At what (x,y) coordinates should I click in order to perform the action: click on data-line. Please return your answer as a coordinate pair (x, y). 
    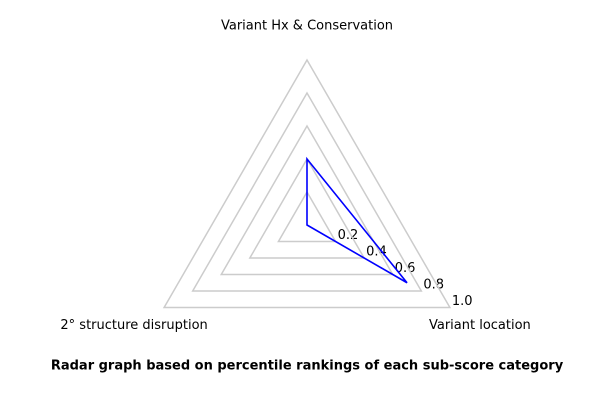
    Looking at the image, I should click on (357, 220).